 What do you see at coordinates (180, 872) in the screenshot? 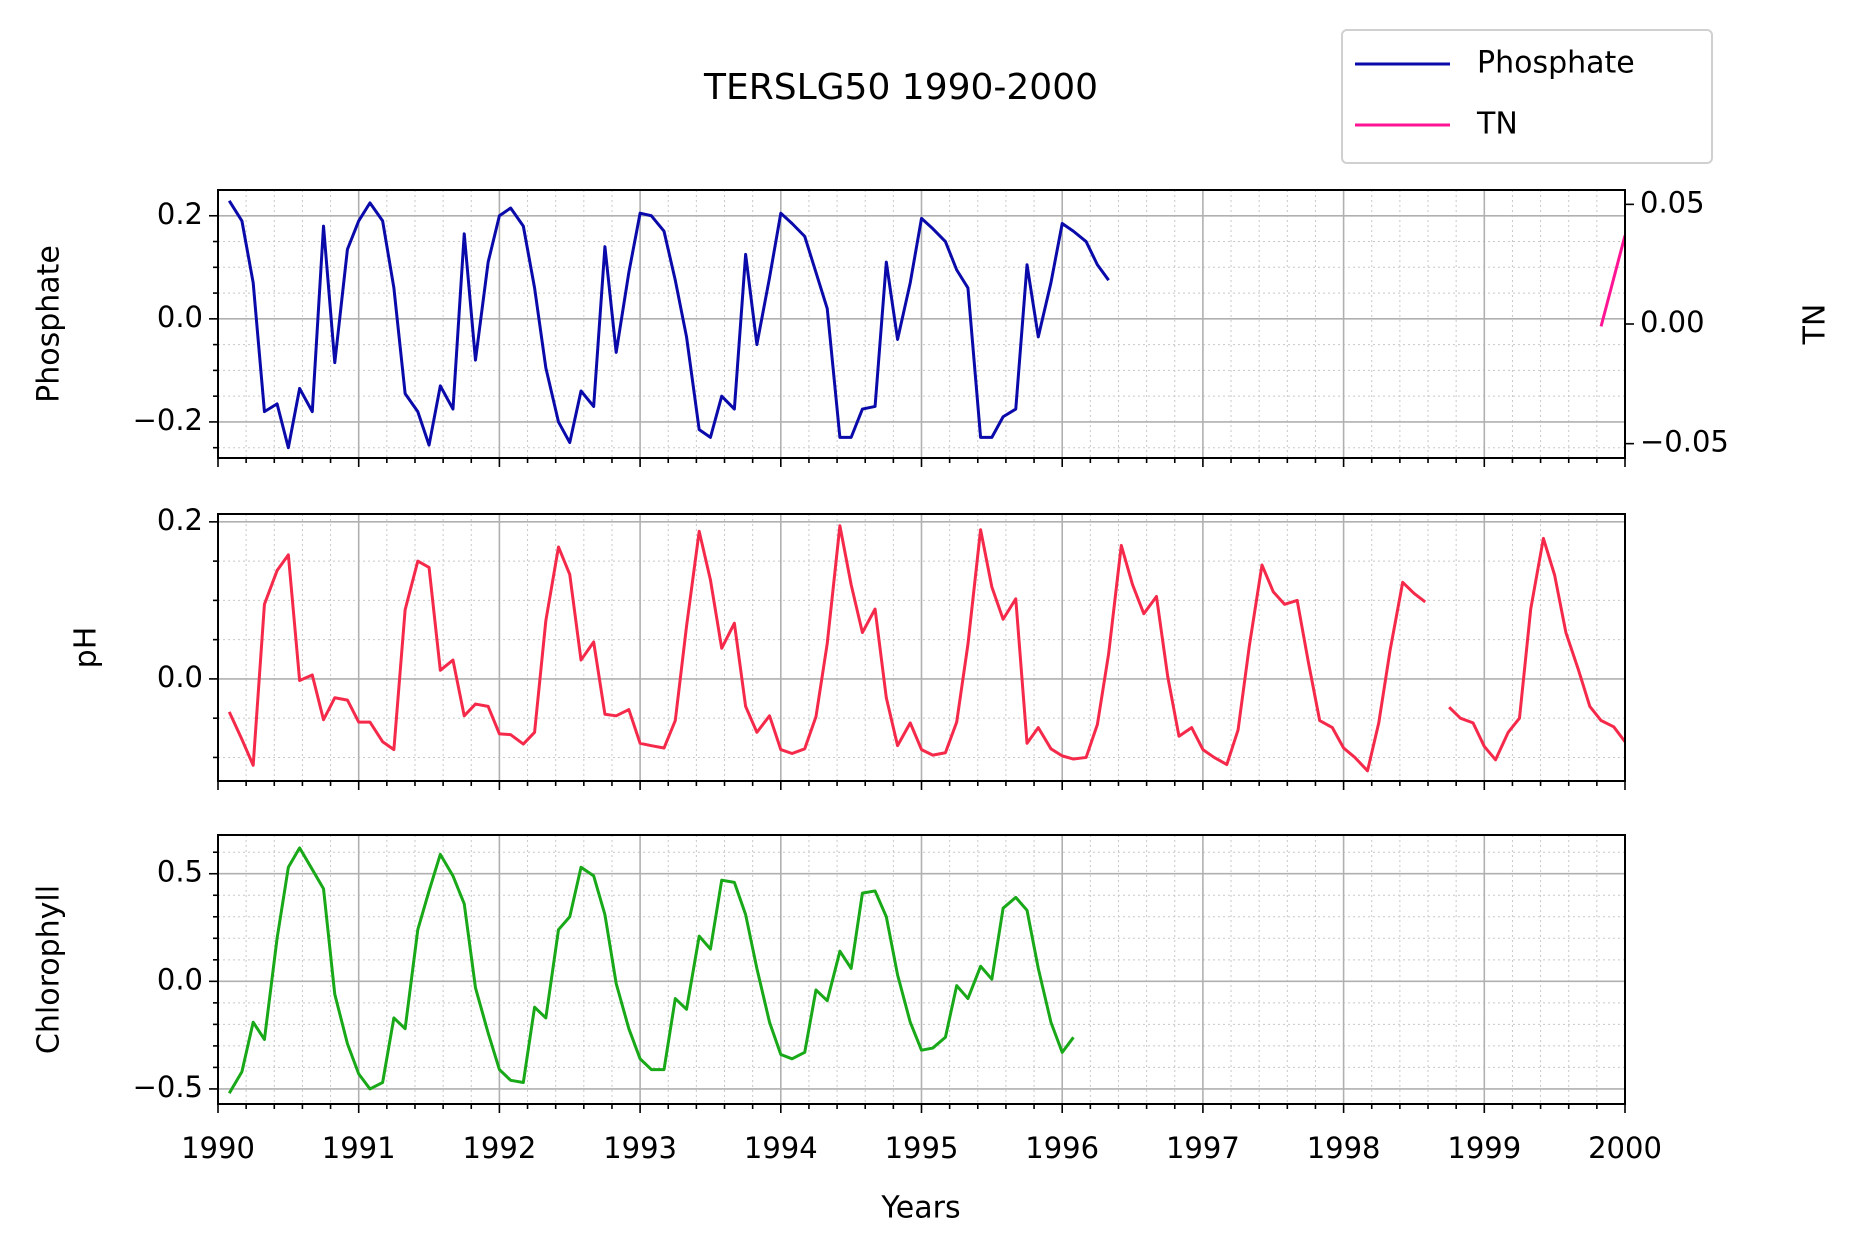
I see `y-tick-label: 0.5` at bounding box center [180, 872].